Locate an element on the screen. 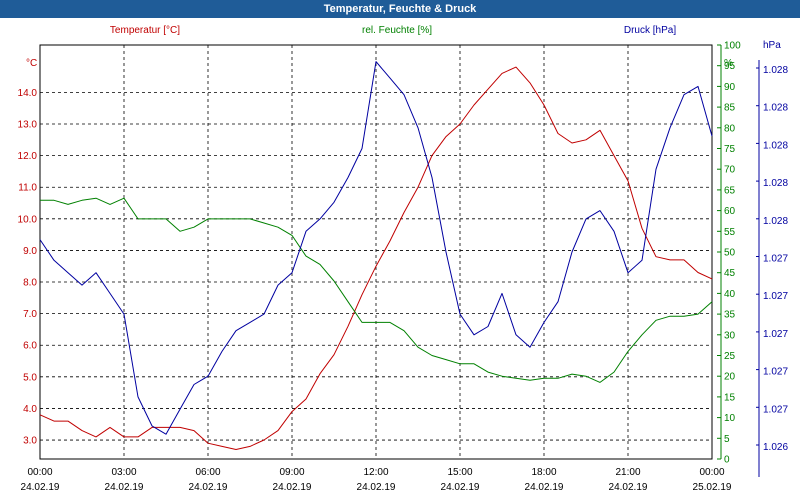  x-tick-date: 25.02.19 is located at coordinates (712, 487).